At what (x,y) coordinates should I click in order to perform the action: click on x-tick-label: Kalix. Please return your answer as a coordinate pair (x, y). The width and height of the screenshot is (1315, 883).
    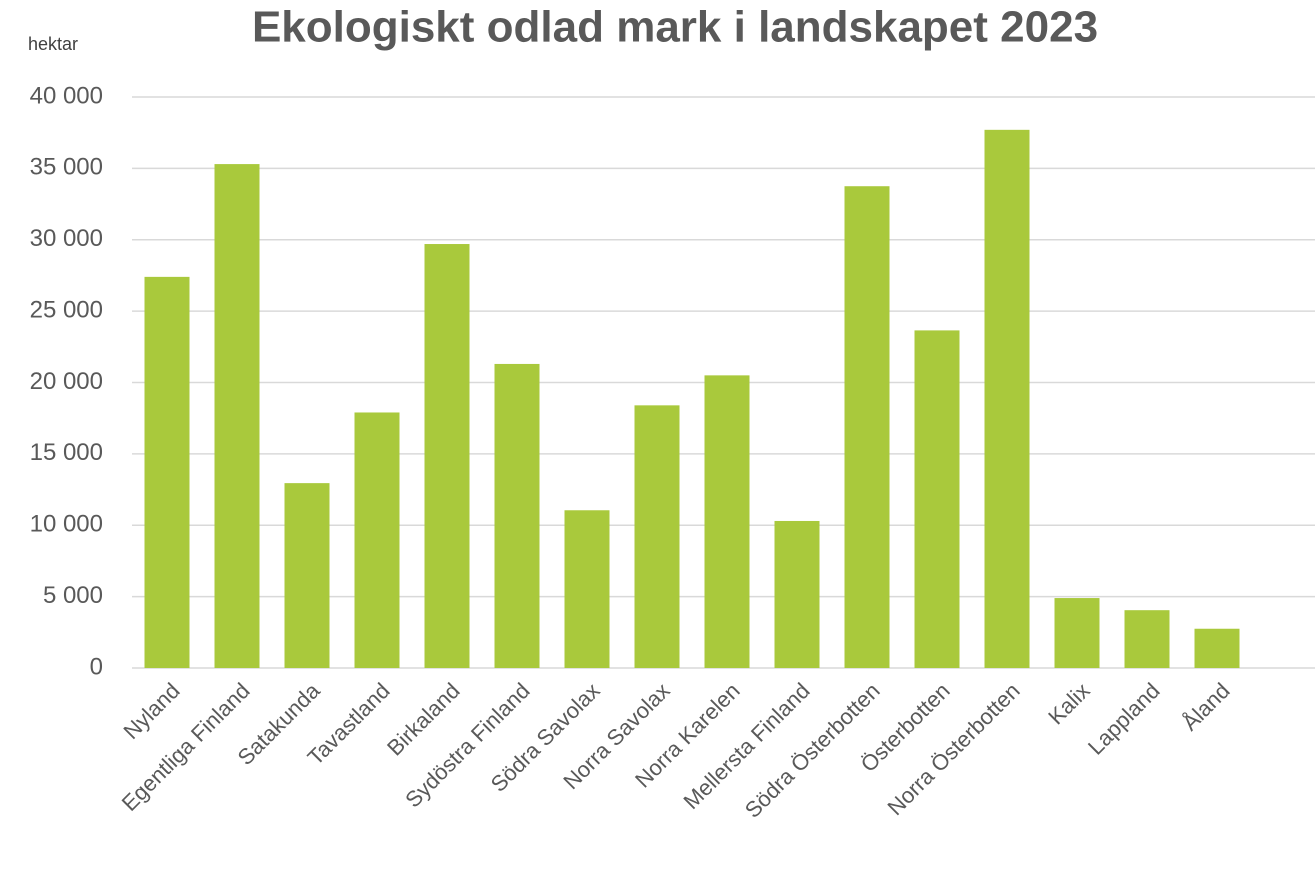
    Looking at the image, I should click on (1068, 703).